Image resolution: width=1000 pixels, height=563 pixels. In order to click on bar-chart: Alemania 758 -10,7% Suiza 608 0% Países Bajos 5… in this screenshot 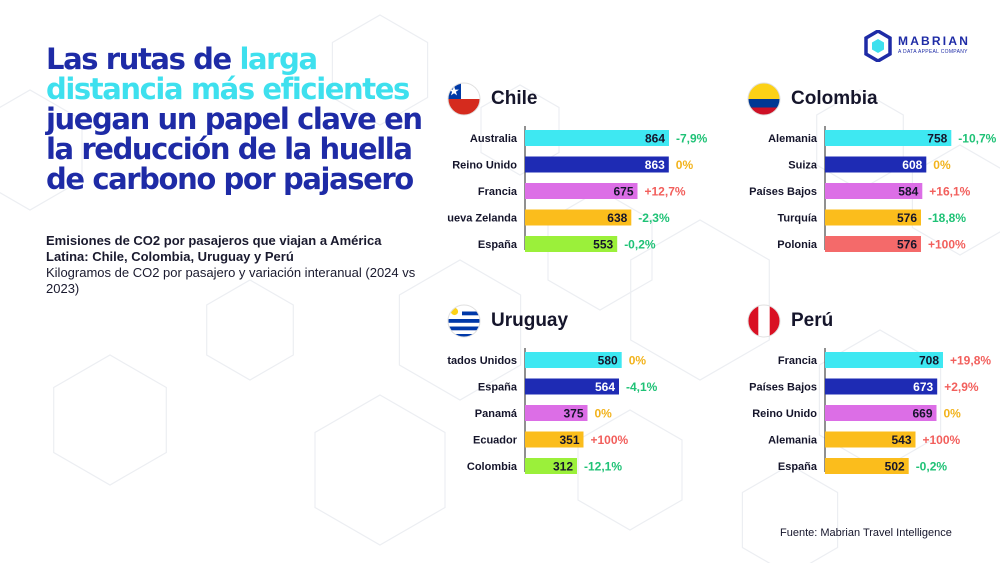, I will do `click(873, 189)`.